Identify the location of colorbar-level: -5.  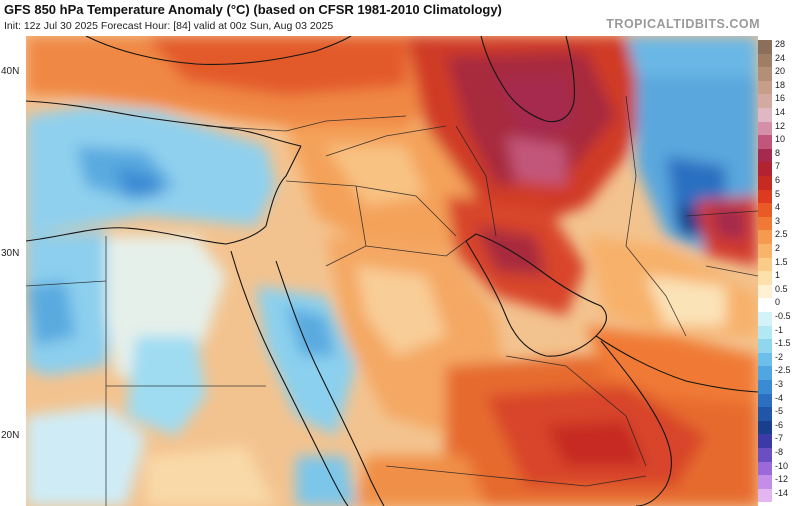
(779, 413).